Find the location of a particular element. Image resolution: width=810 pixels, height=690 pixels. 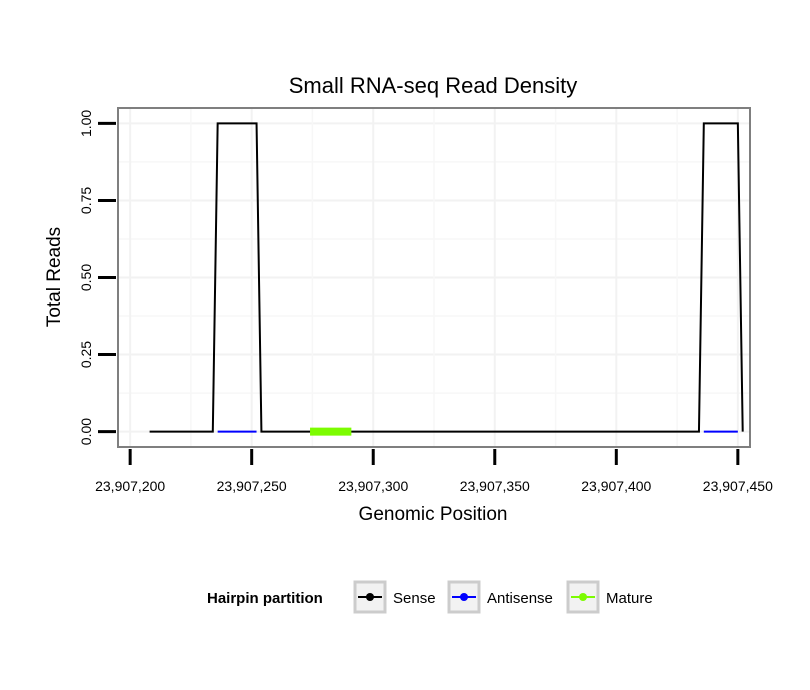

legend-title: Hairpin partition is located at coordinates (265, 598).